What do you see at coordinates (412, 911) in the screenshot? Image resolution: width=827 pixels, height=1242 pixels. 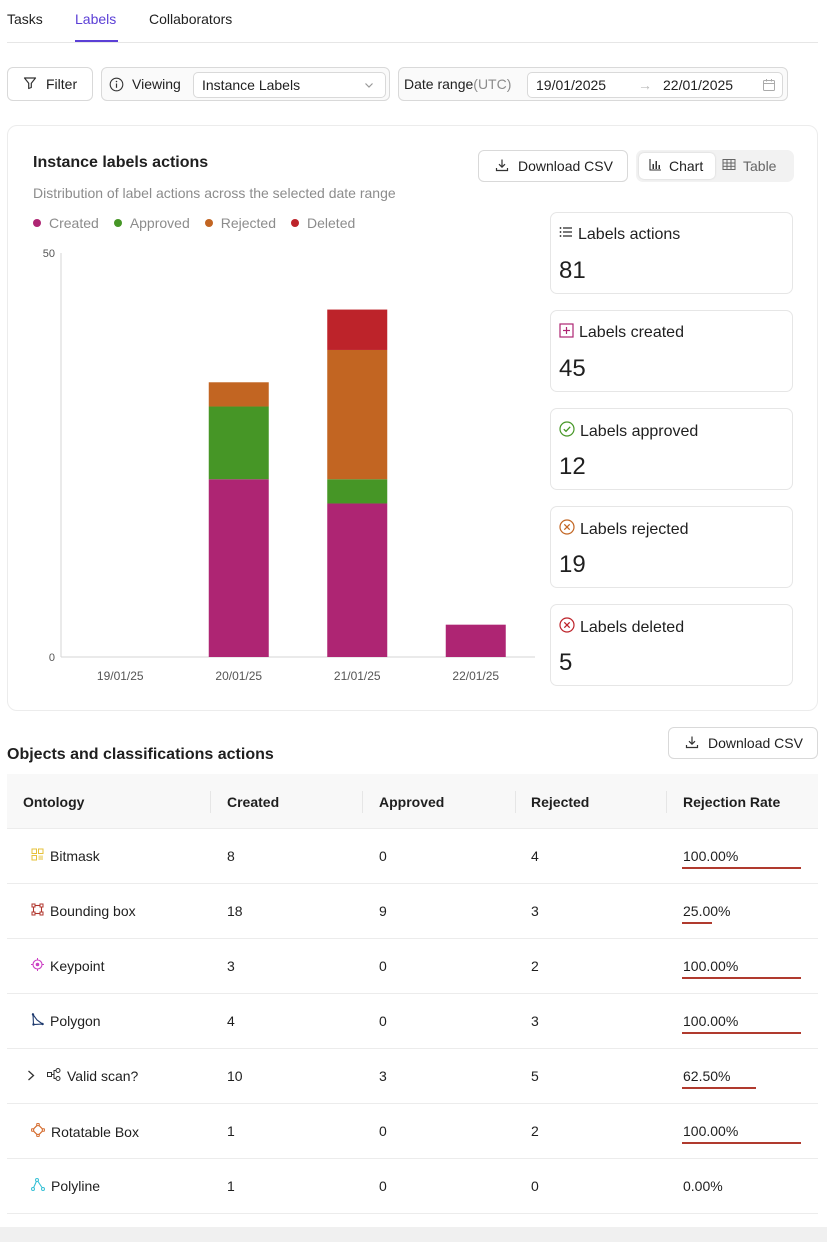 I see `table-row: Bounding box 18 9 3 25.00%` at bounding box center [412, 911].